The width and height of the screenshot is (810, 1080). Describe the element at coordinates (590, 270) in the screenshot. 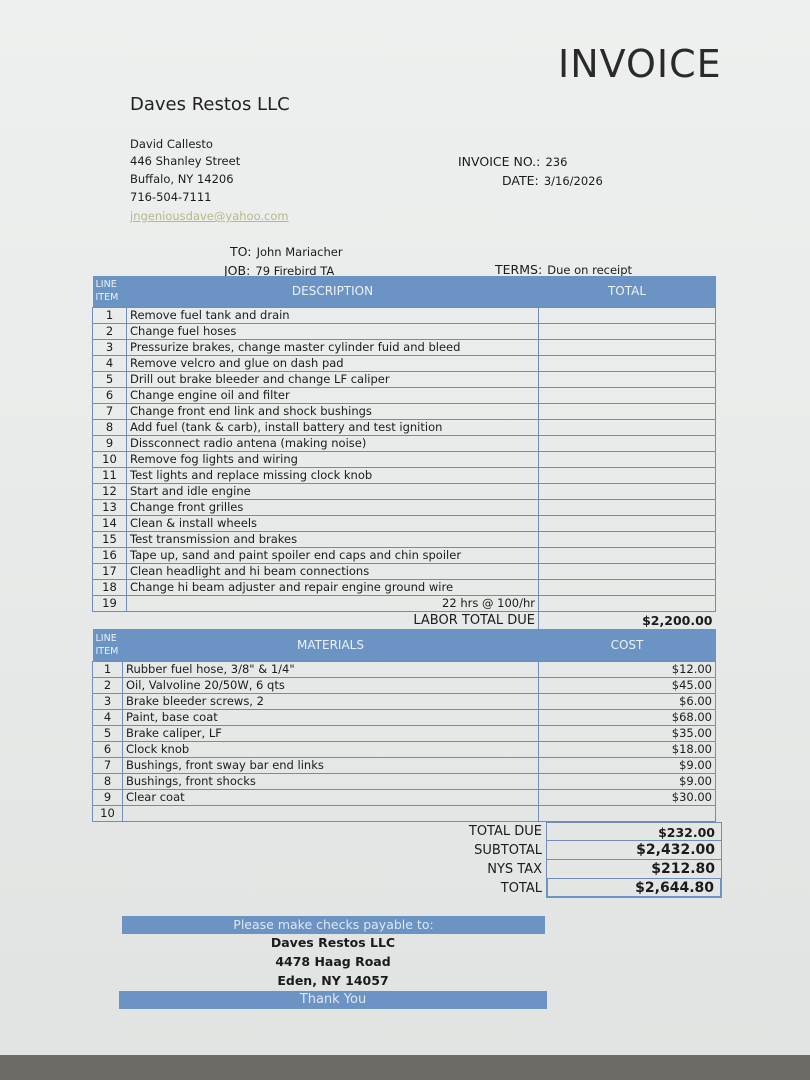

I see `terms-value: Due on receipt` at that location.